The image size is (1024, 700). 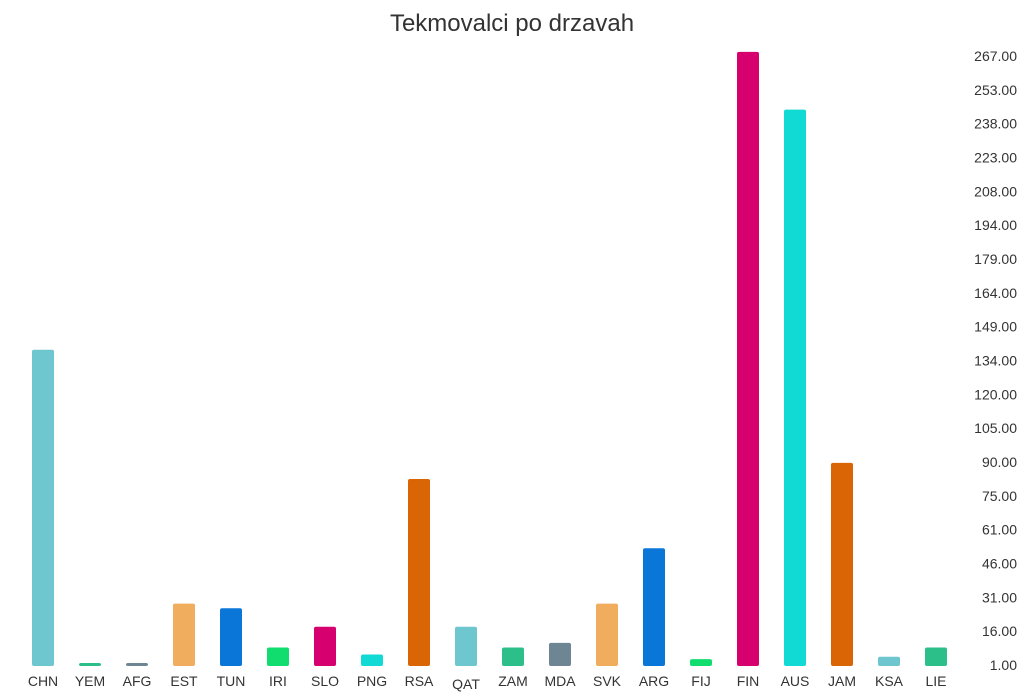 I want to click on category-label-mda: MDA, so click(x=560, y=681).